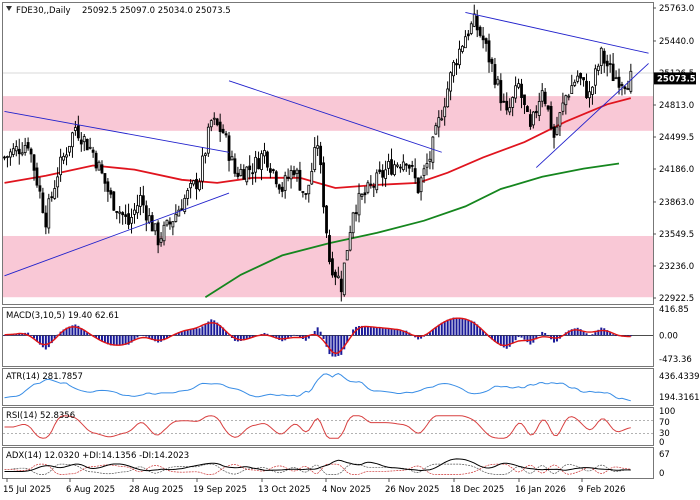  I want to click on collapse-triangle-icon, so click(9, 8).